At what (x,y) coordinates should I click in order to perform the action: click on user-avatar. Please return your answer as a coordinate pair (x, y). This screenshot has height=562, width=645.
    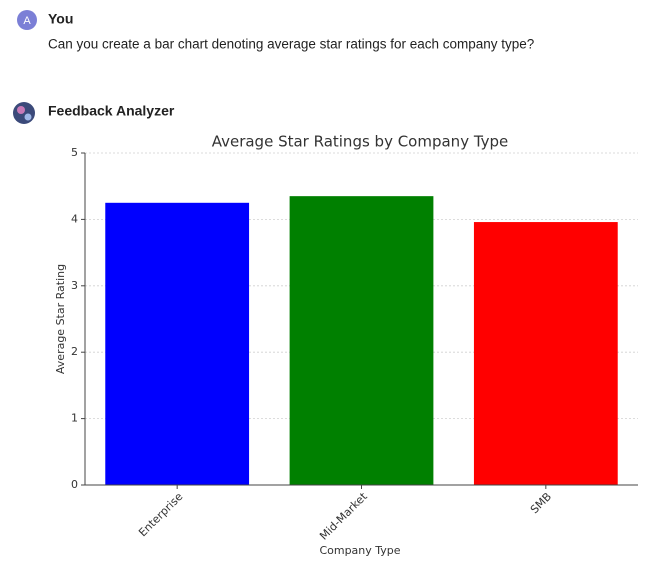
    Looking at the image, I should click on (27, 20).